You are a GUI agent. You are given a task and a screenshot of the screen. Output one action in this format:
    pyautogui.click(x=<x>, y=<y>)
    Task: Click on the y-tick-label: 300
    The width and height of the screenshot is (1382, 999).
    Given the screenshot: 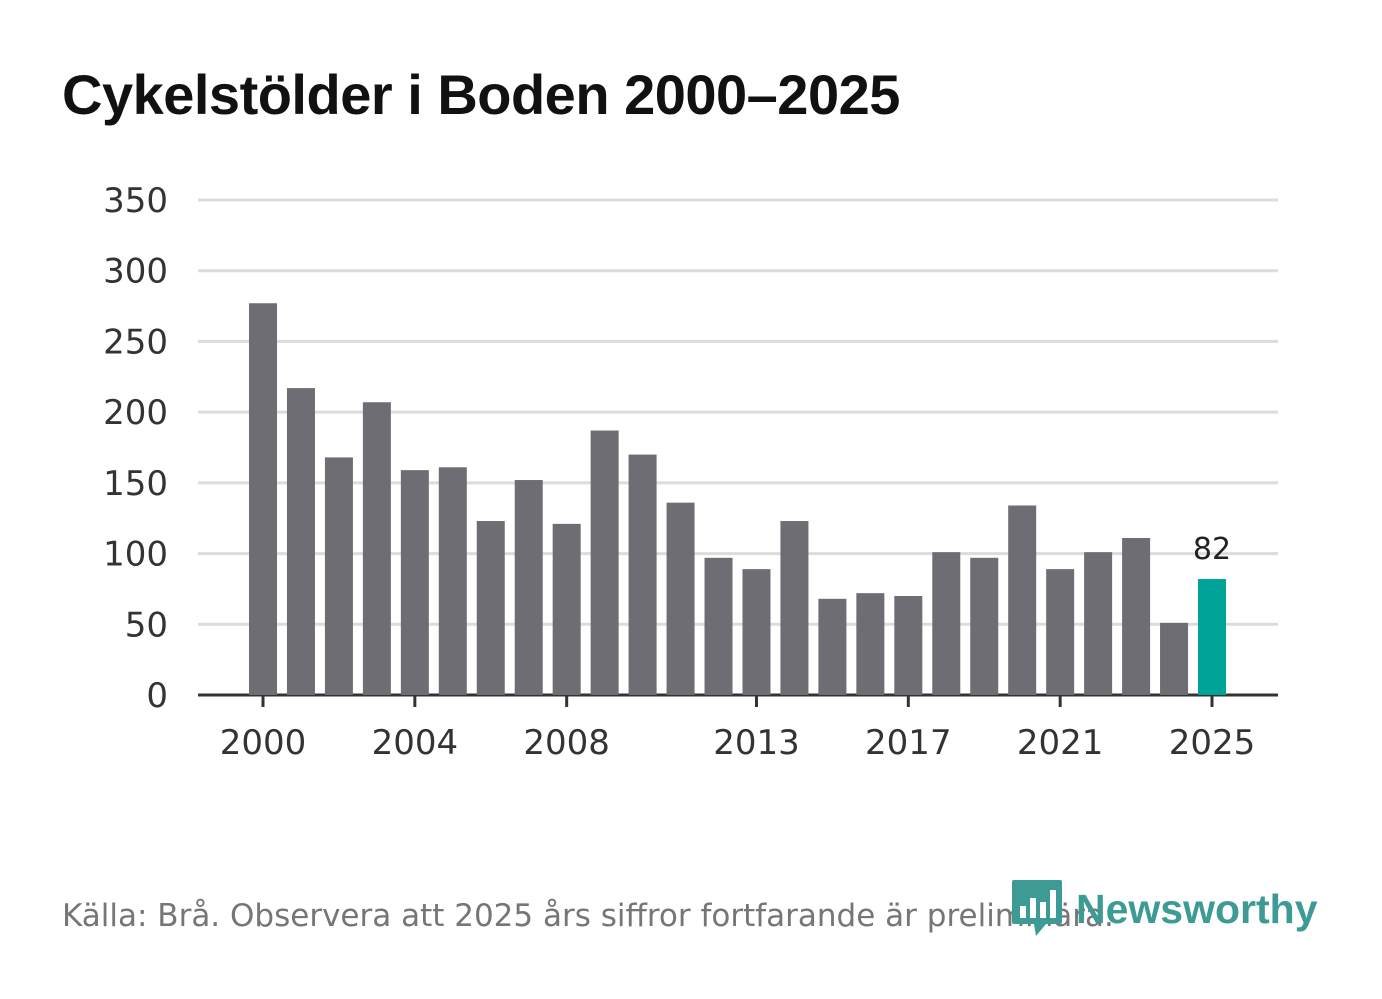 What is the action you would take?
    pyautogui.click(x=135, y=272)
    